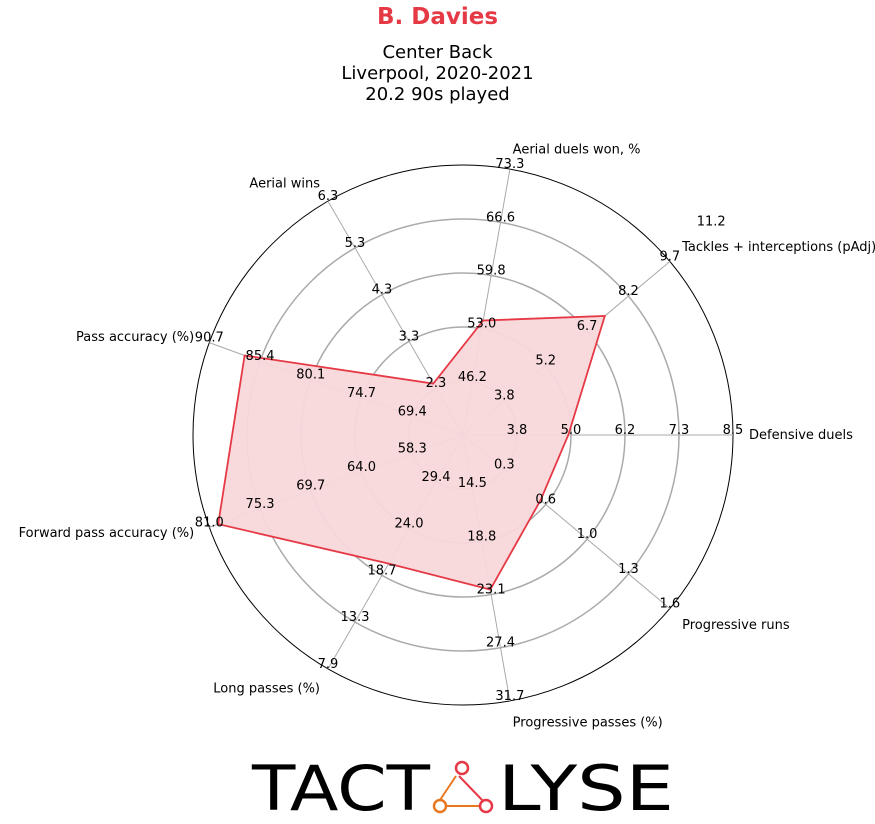 Image resolution: width=875 pixels, height=824 pixels. I want to click on radar-tick-label: 14.5, so click(472, 483).